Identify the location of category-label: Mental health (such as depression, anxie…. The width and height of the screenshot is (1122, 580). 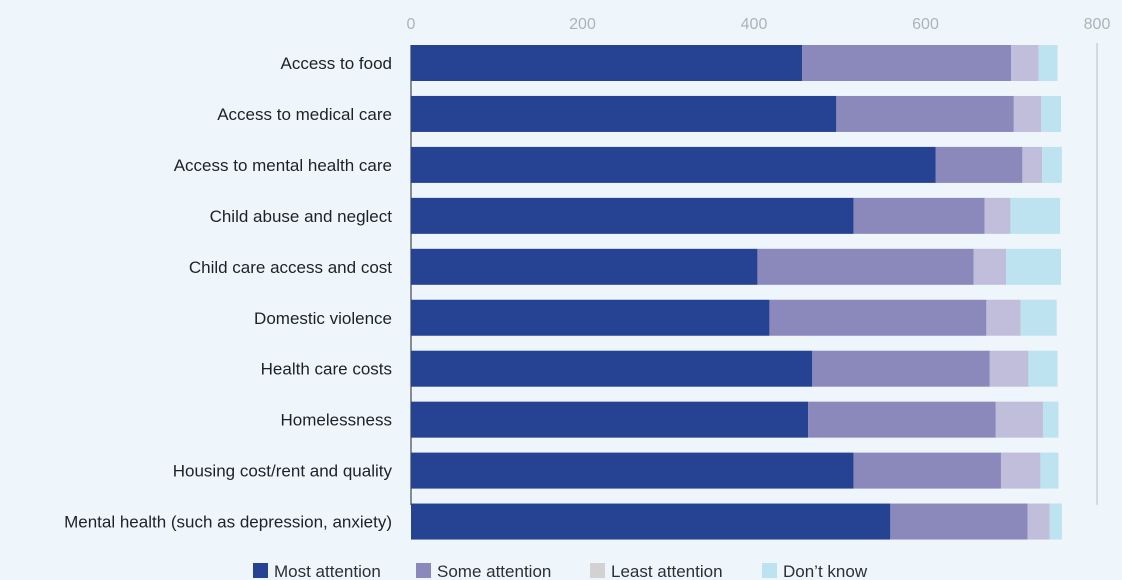
(228, 522).